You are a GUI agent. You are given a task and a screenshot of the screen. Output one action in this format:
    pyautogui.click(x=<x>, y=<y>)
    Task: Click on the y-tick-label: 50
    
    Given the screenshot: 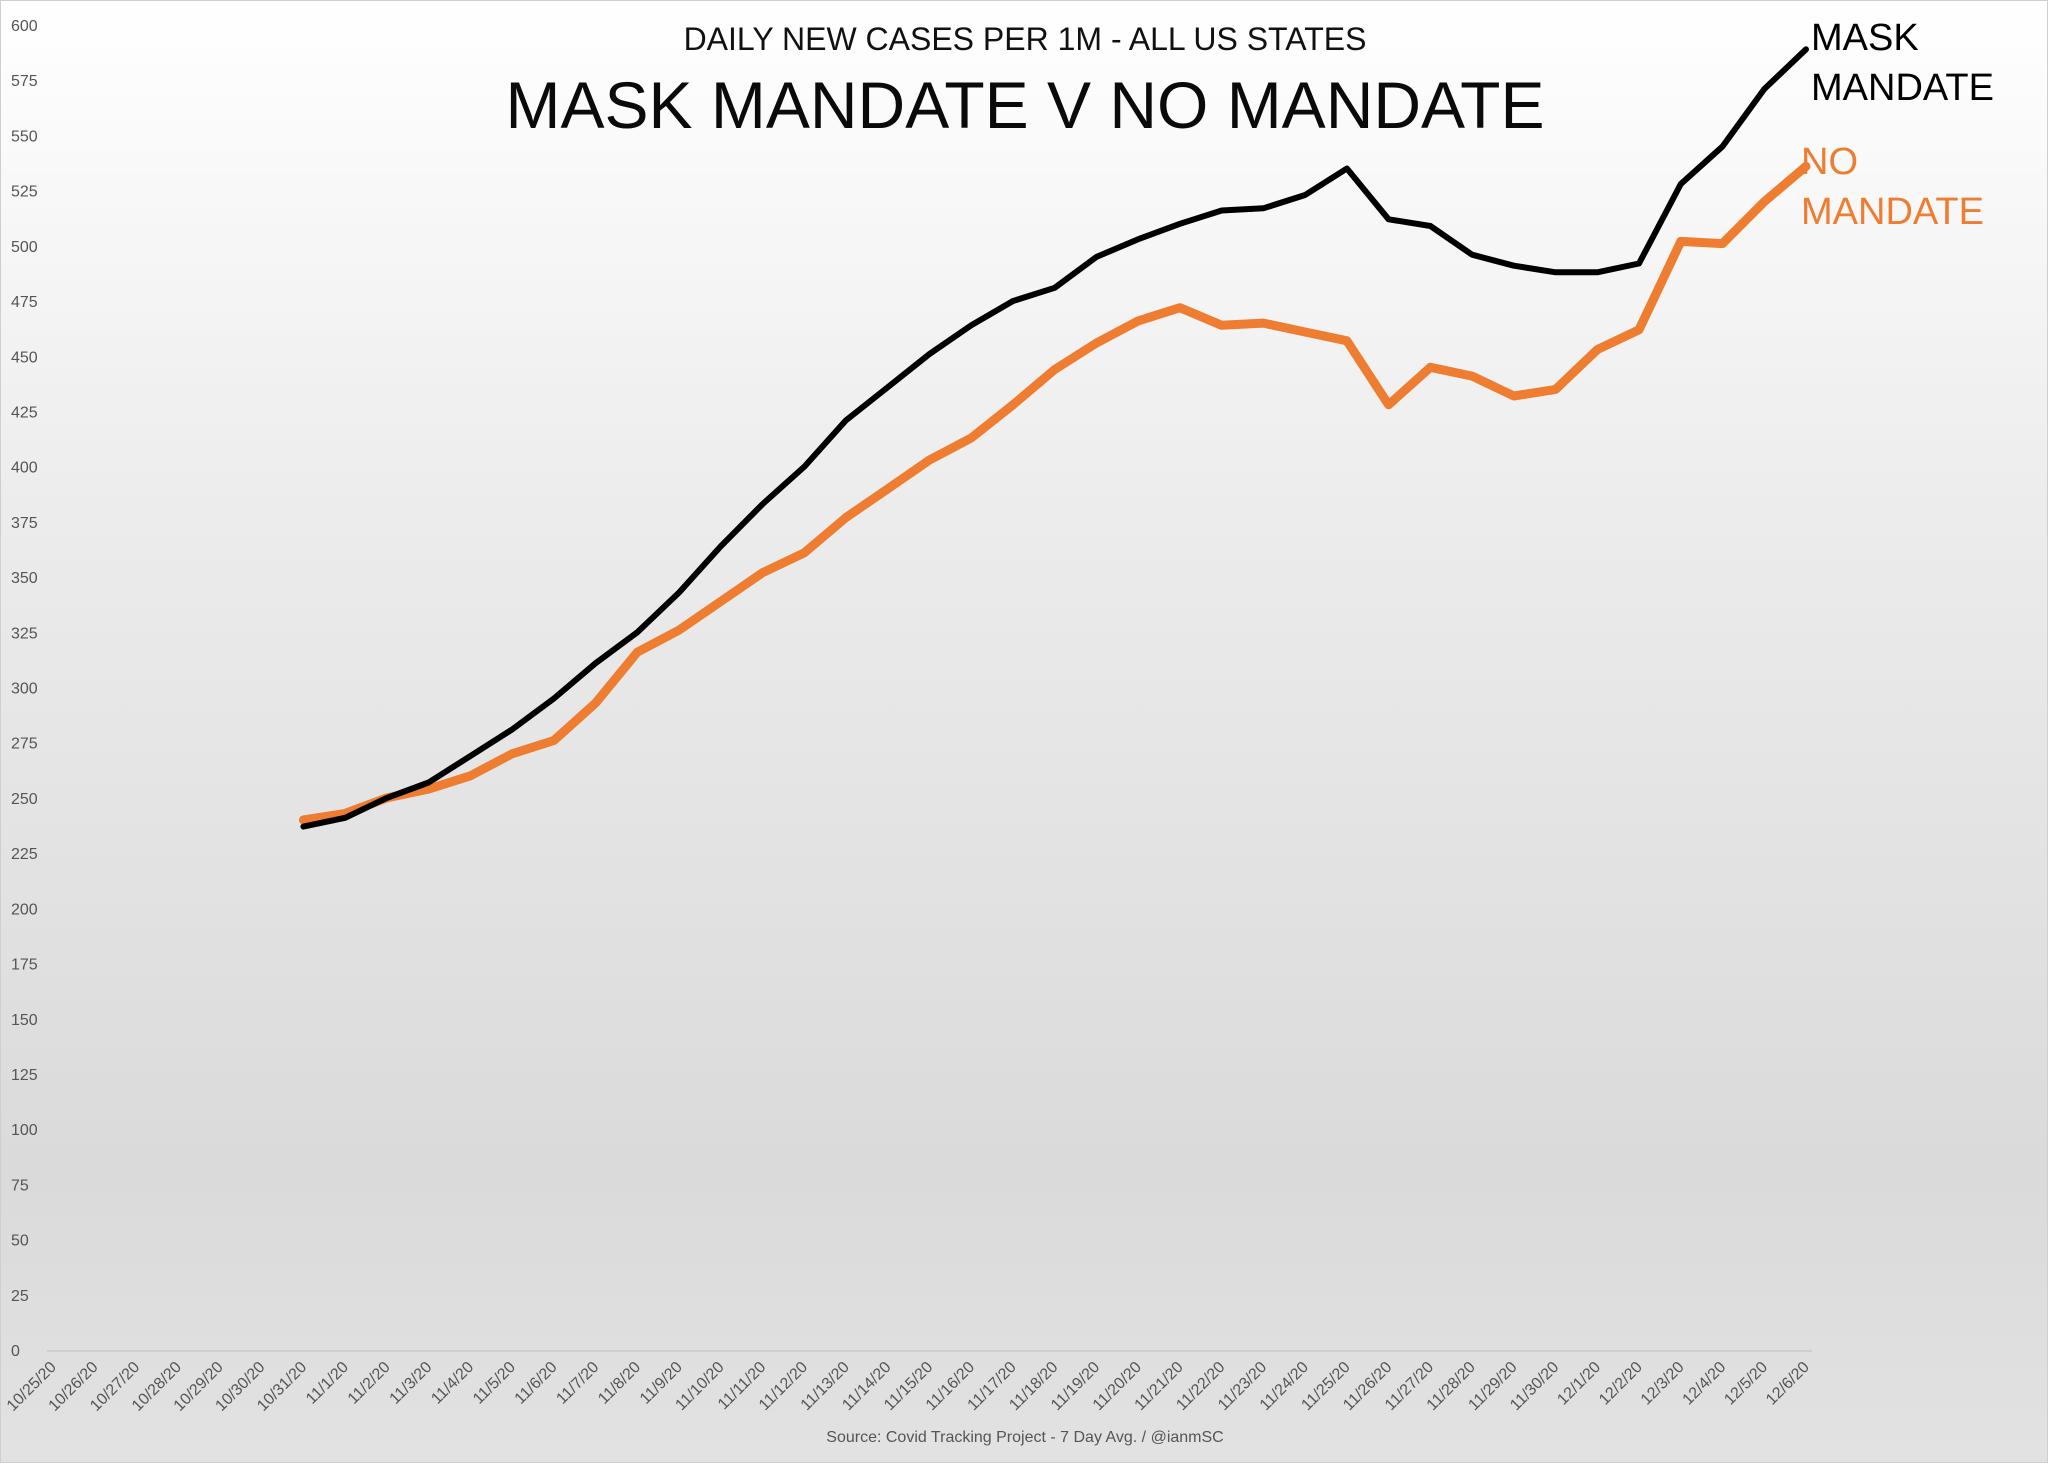 What is the action you would take?
    pyautogui.click(x=20, y=1241)
    